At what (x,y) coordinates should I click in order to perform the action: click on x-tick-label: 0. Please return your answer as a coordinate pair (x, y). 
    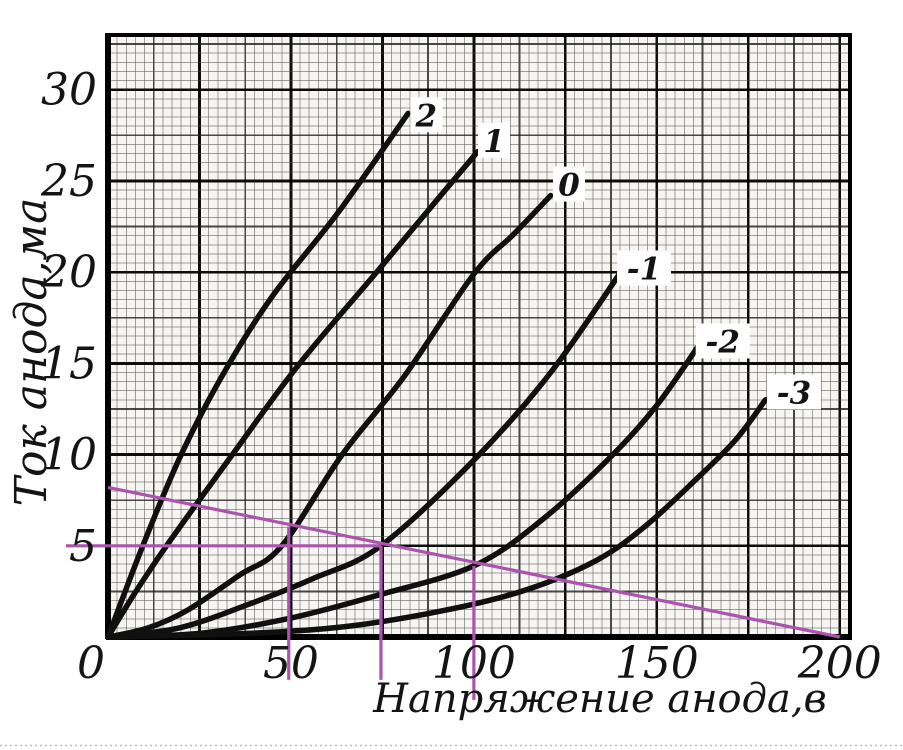
    Looking at the image, I should click on (91, 663).